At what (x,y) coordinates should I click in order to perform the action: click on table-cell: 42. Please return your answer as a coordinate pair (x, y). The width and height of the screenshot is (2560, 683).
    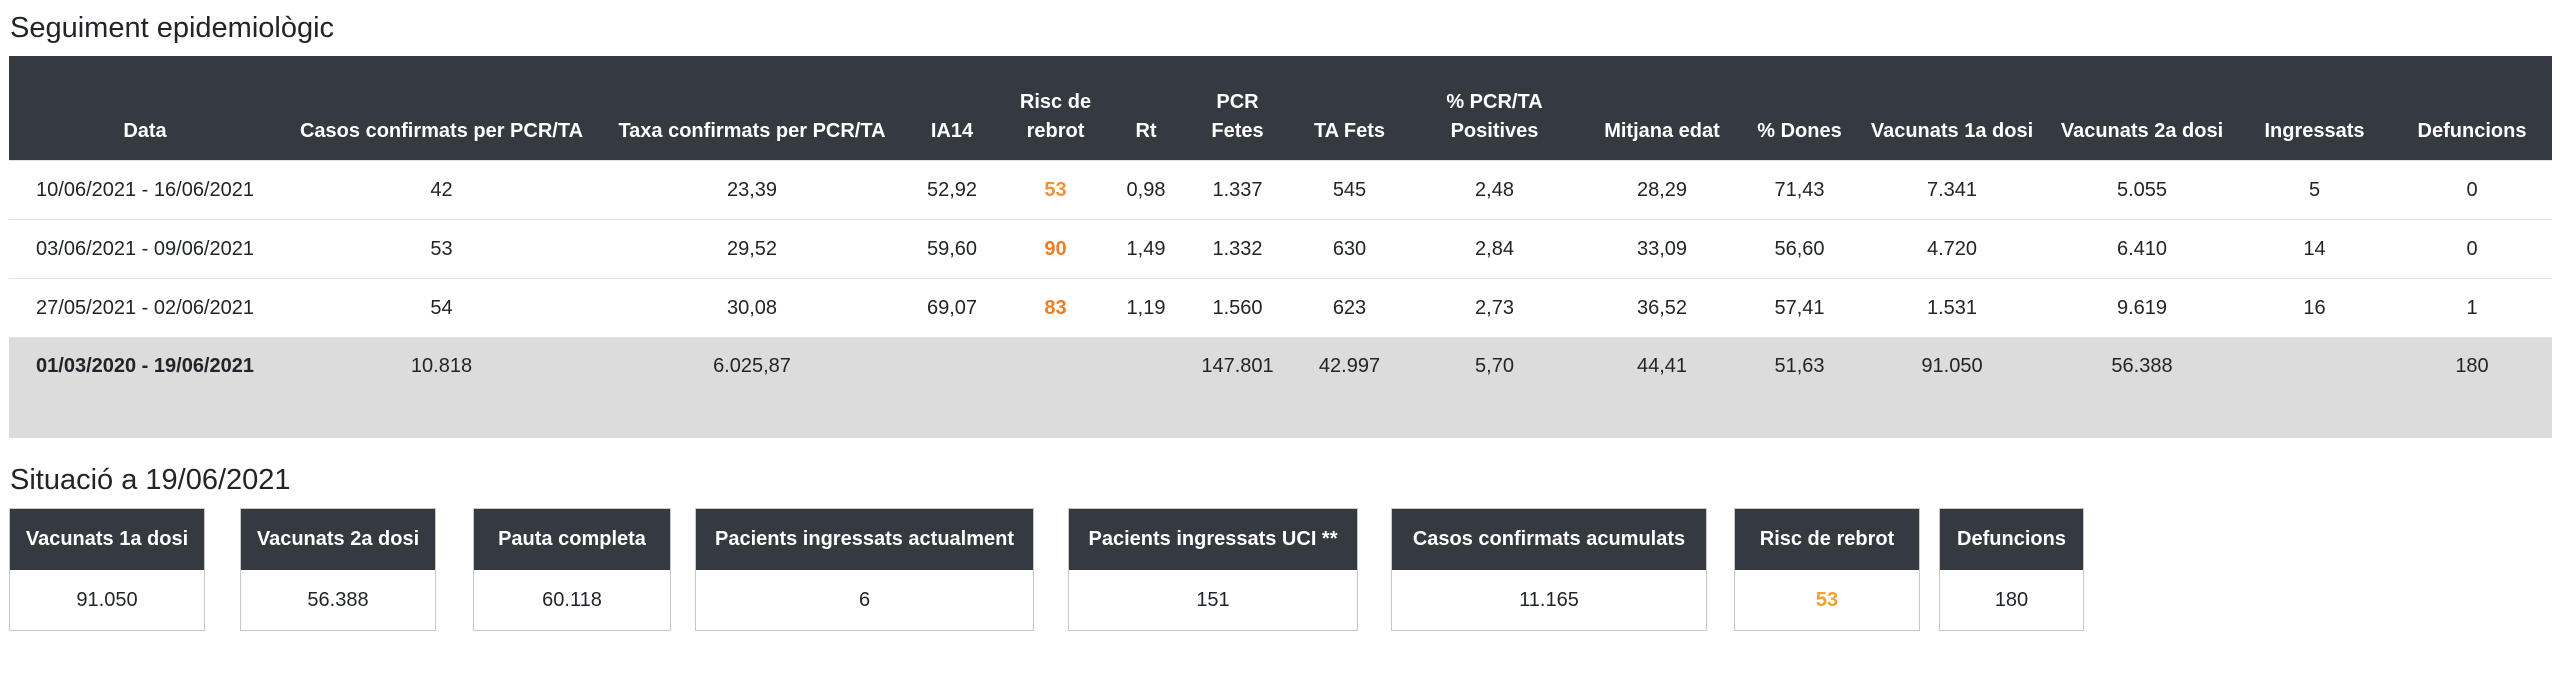
    Looking at the image, I should click on (441, 190).